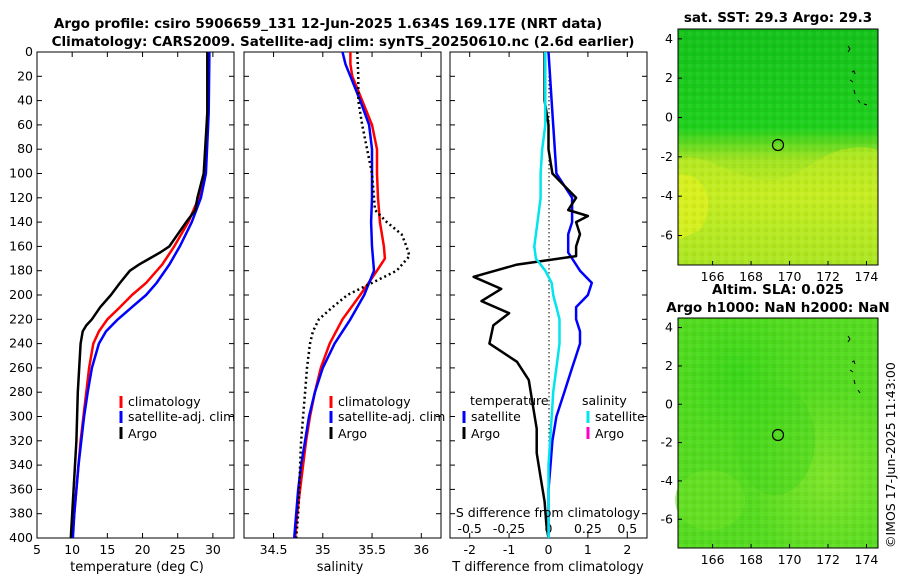 The image size is (900, 580). Describe the element at coordinates (470, 528) in the screenshot. I see `s-tick-label: -0.5` at that location.